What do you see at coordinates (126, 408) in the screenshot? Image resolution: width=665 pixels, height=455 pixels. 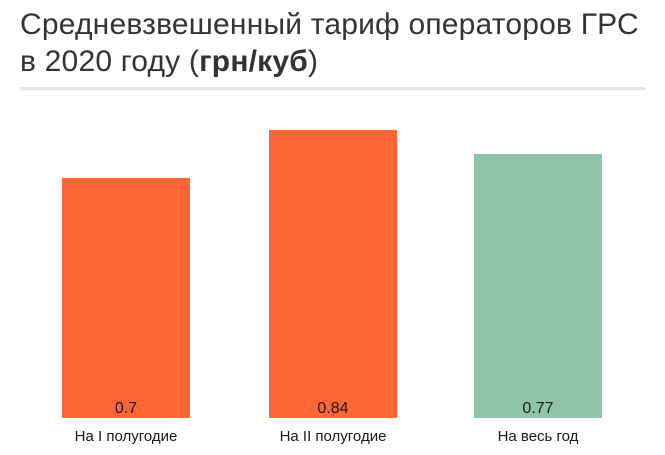 I see `bar-value-label-1: 0.7` at bounding box center [126, 408].